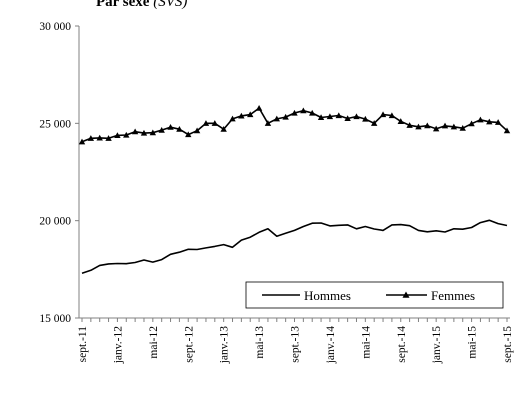 The height and width of the screenshot is (394, 524). I want to click on y-tick-label: 25 000, so click(55, 124).